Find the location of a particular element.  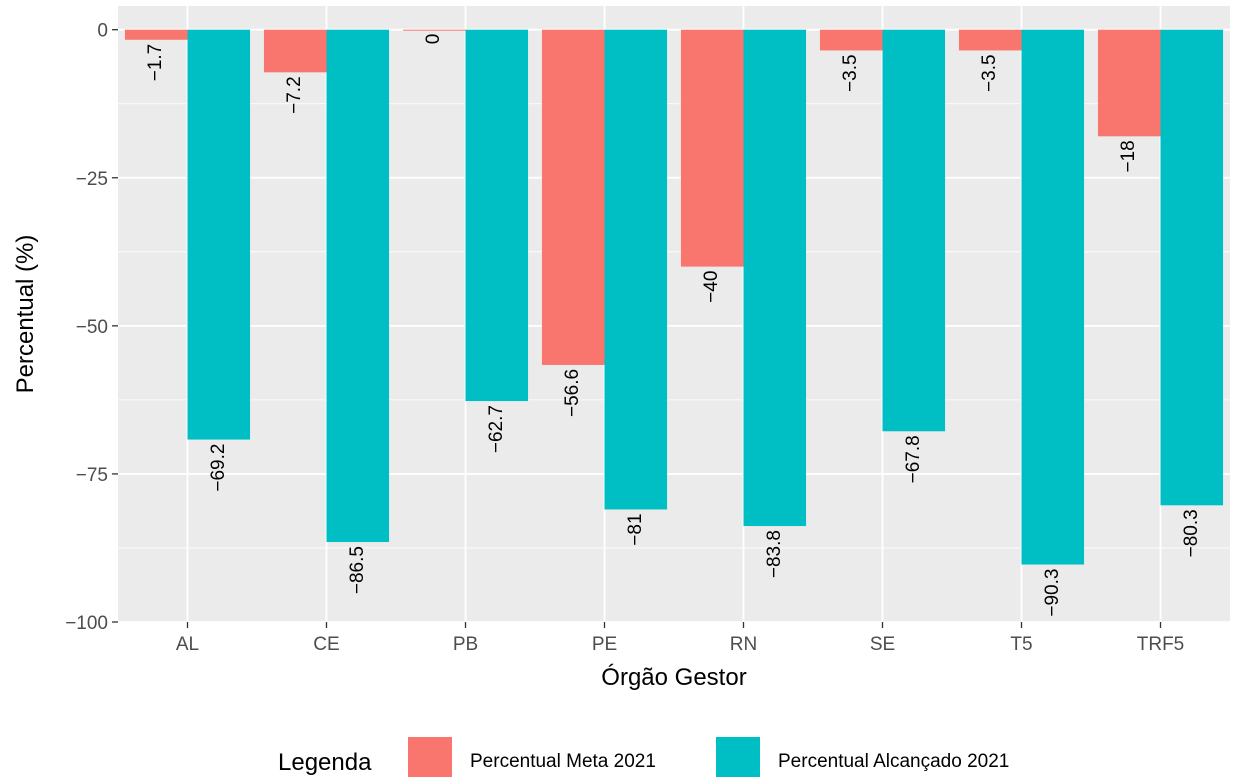

bar-meta-pe is located at coordinates (573, 197).